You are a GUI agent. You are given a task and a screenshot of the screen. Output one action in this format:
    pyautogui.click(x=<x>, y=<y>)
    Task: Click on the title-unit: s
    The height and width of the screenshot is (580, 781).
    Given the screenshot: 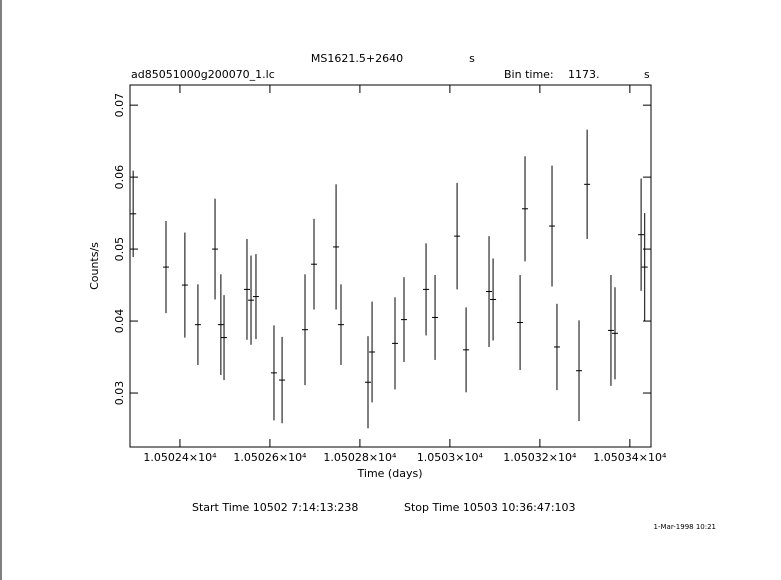 What is the action you would take?
    pyautogui.click(x=472, y=58)
    